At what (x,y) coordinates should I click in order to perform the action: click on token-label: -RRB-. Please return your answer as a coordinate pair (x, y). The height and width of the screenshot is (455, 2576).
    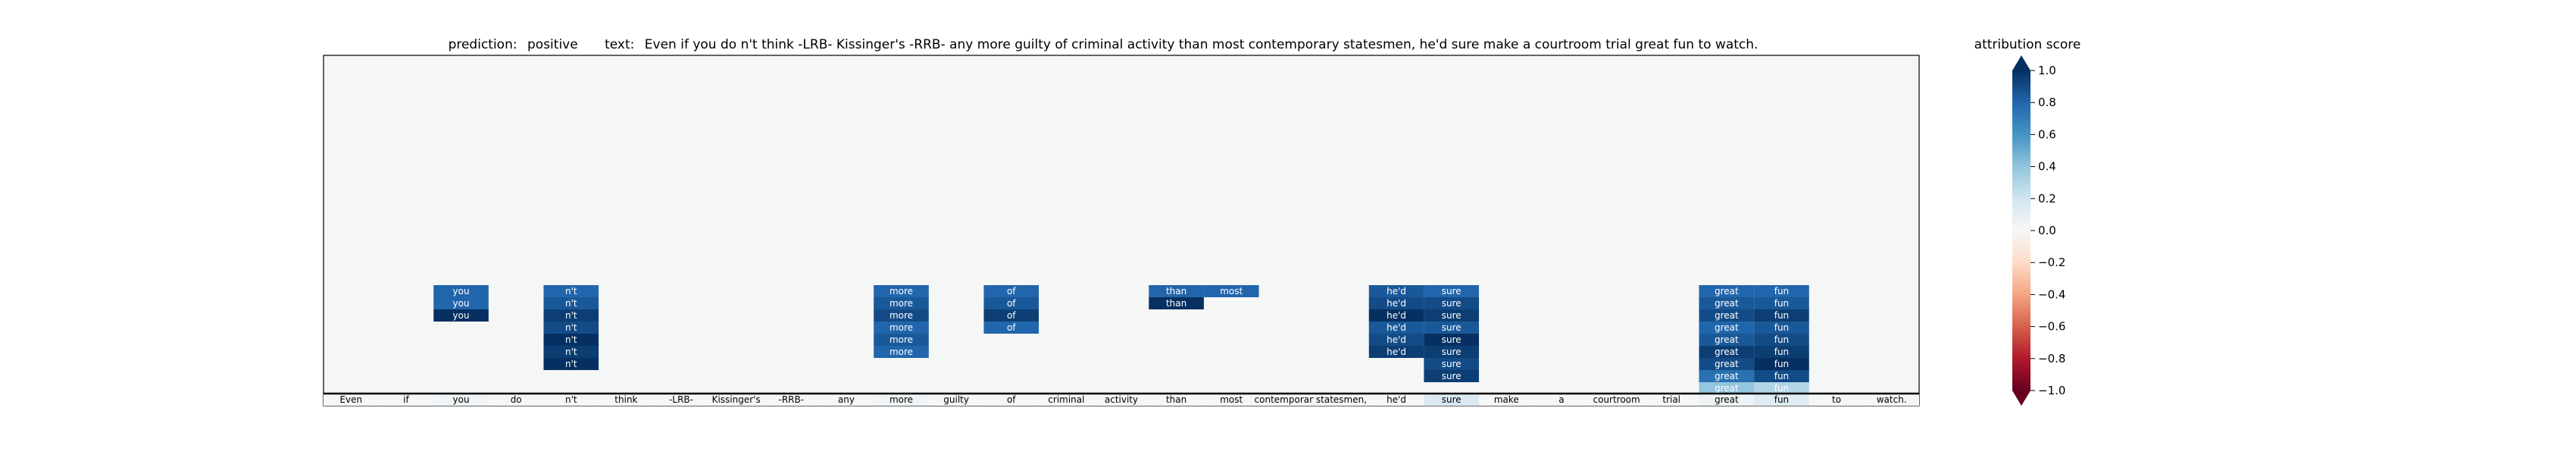
    Looking at the image, I should click on (791, 399).